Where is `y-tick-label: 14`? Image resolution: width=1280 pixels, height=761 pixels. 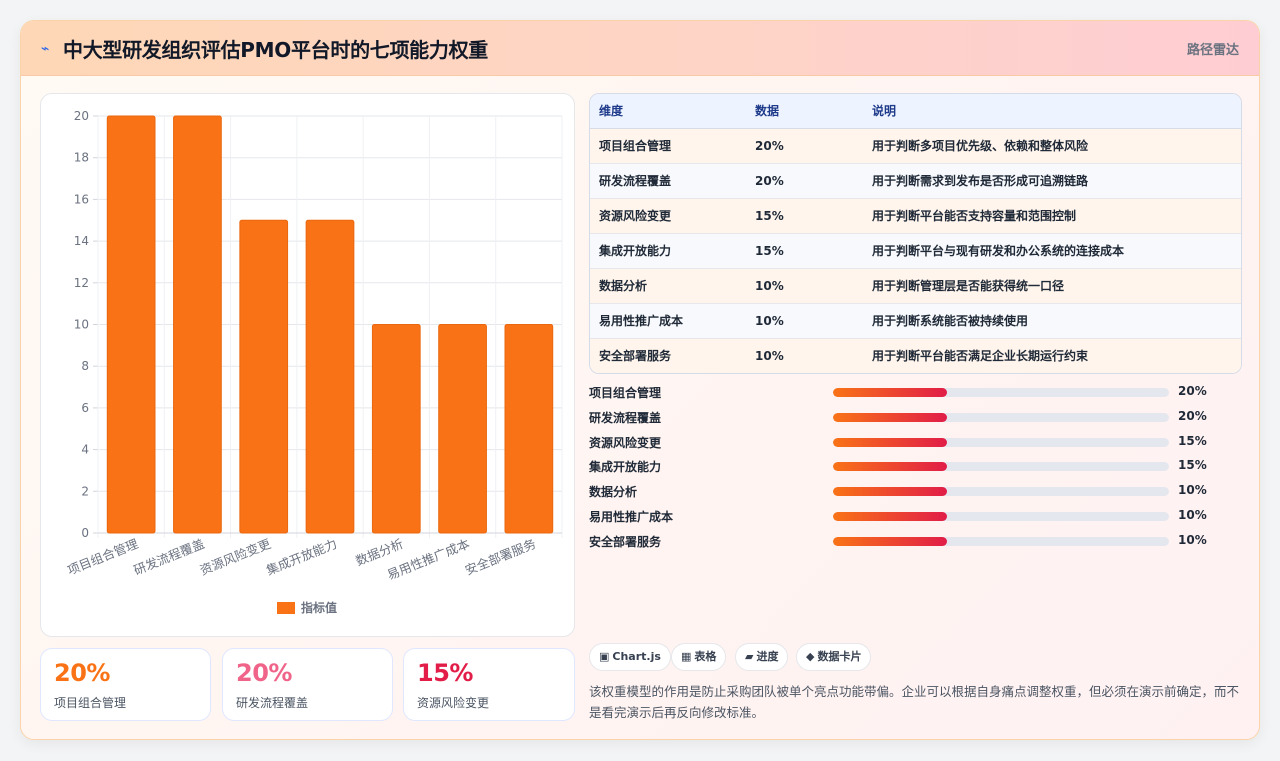 y-tick-label: 14 is located at coordinates (81, 241).